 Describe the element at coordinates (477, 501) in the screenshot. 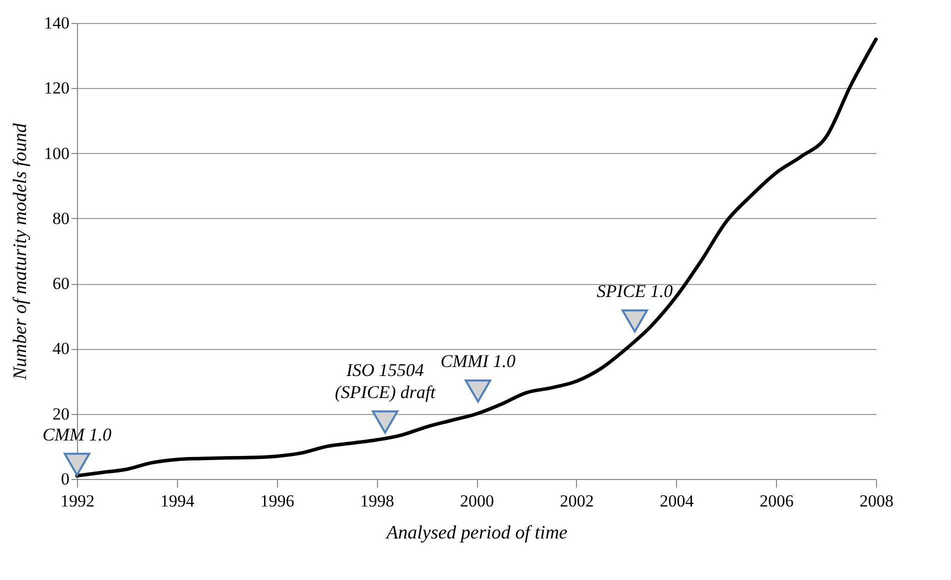

I see `x-tick-label: 2000` at that location.